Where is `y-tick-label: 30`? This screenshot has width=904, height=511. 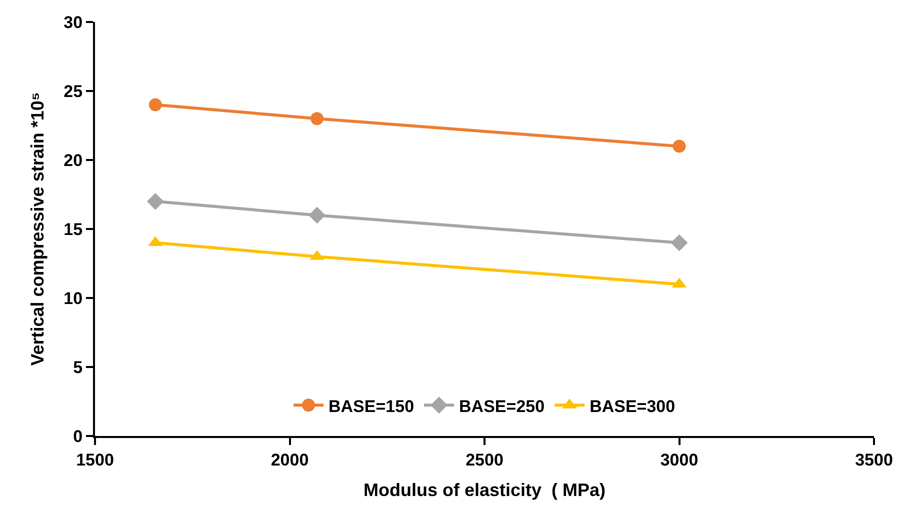
y-tick-label: 30 is located at coordinates (73, 22).